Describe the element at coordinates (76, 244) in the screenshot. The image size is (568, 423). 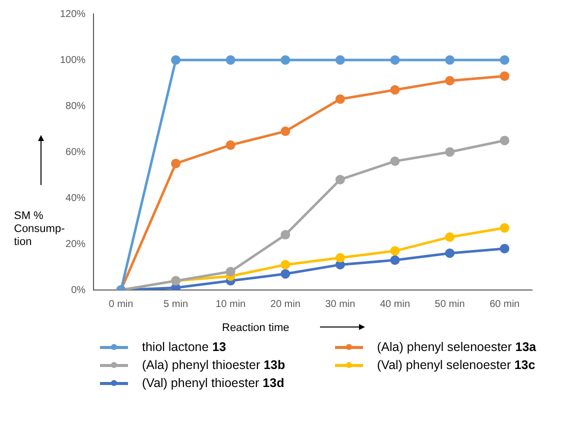
I see `y-tick-label: 20%` at that location.